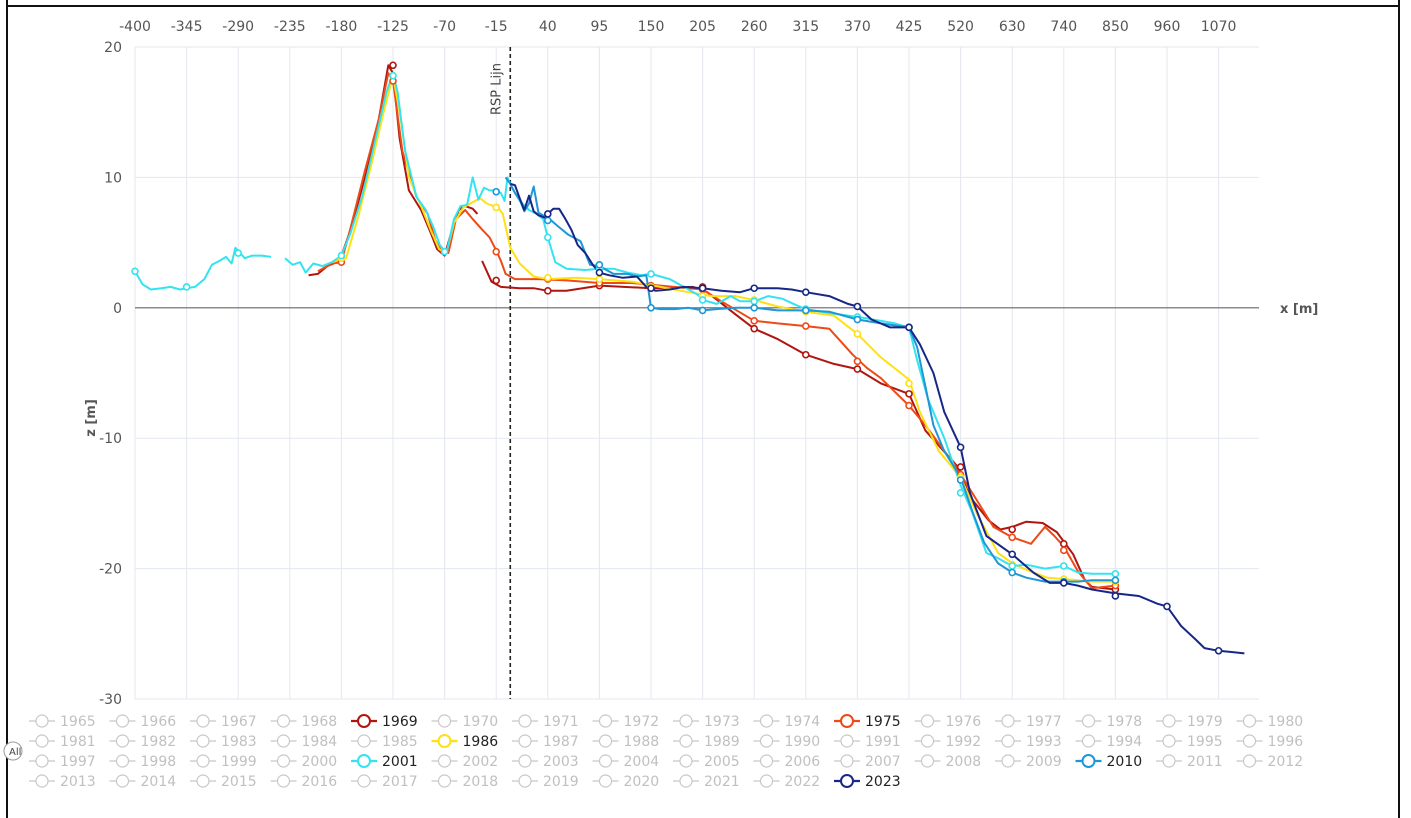 Image resolution: width=1411 pixels, height=818 pixels. I want to click on legend-item-1994: 1994, so click(1109, 742).